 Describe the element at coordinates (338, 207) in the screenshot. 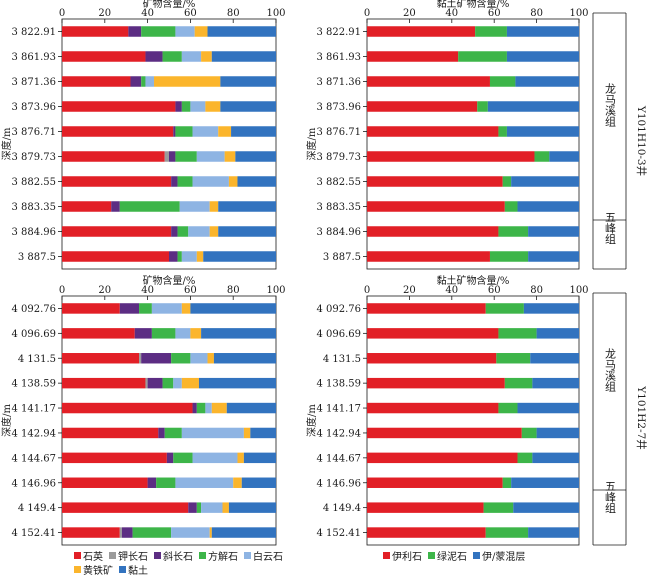

I see `y-tick-label: 3 883.35` at that location.